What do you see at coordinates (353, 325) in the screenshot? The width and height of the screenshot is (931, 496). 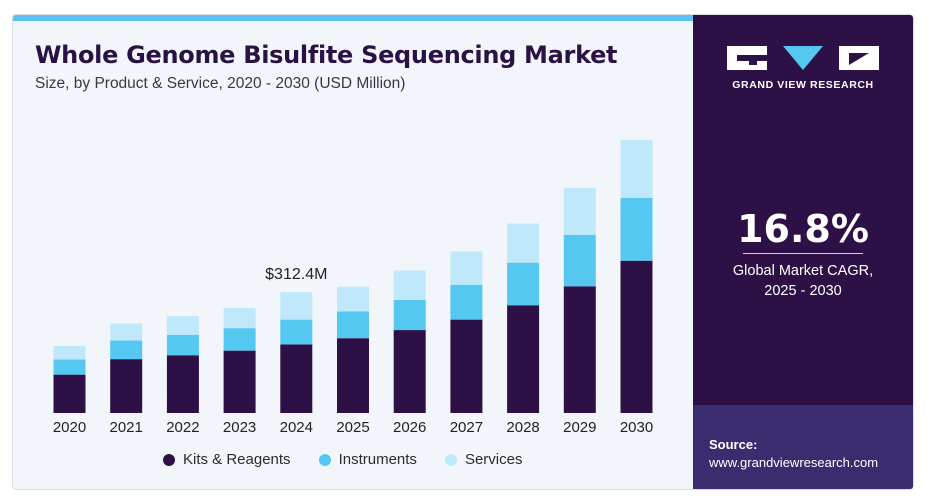 I see `bar-2025-instruments` at bounding box center [353, 325].